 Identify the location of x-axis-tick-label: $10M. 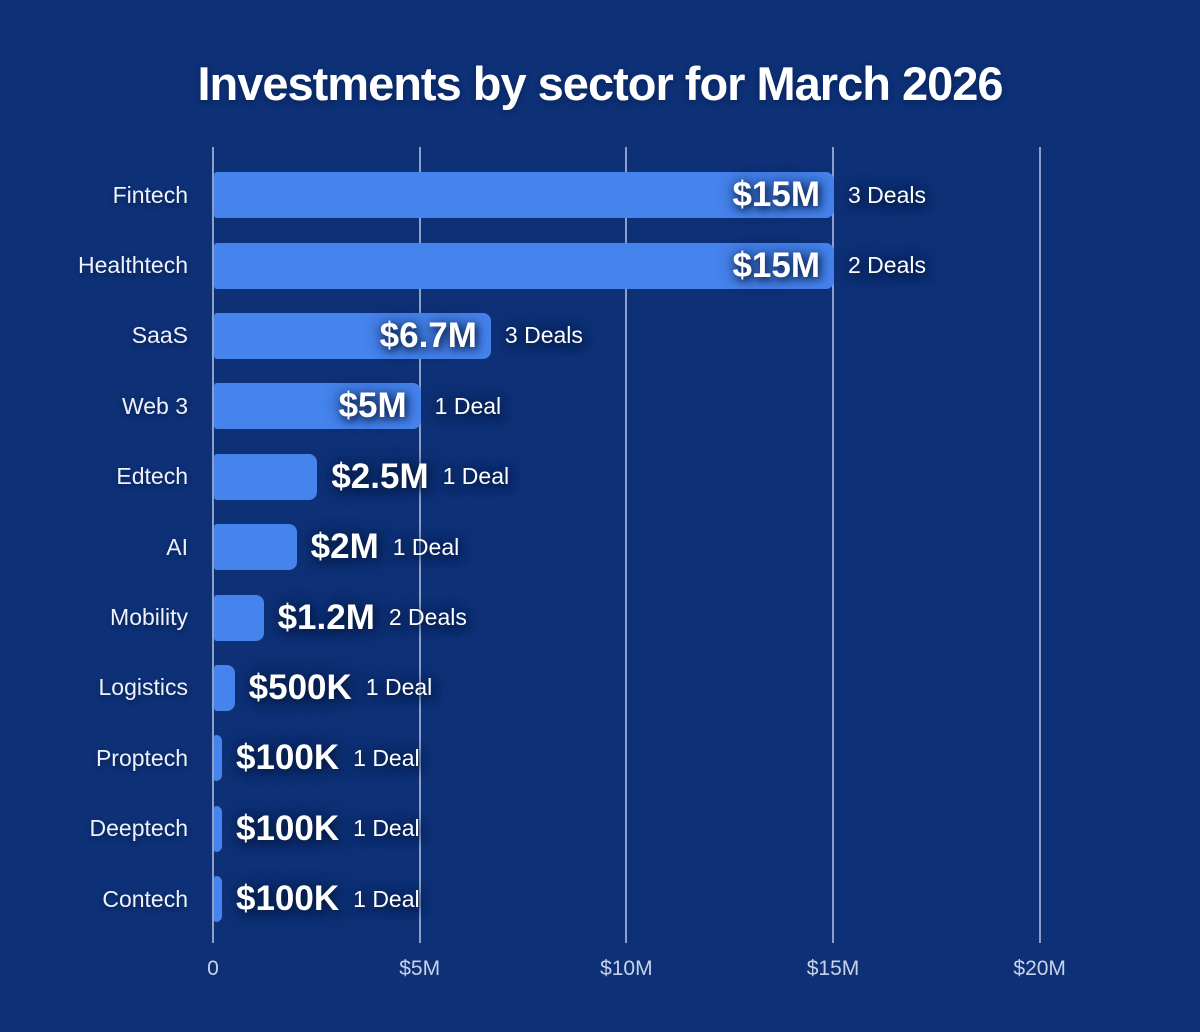
(626, 968).